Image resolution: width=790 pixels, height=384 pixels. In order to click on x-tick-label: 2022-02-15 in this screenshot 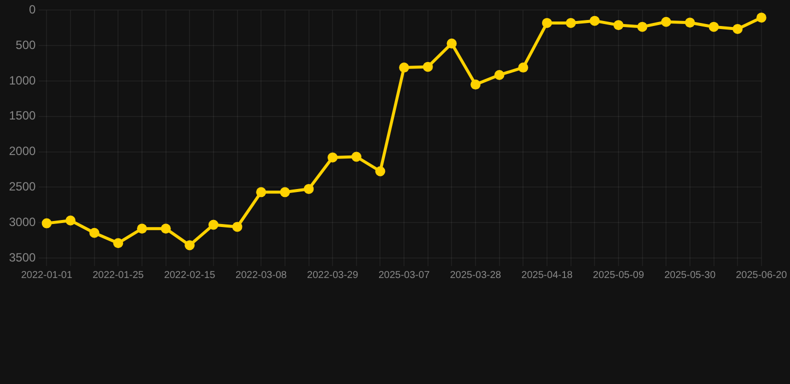, I will do `click(190, 275)`.